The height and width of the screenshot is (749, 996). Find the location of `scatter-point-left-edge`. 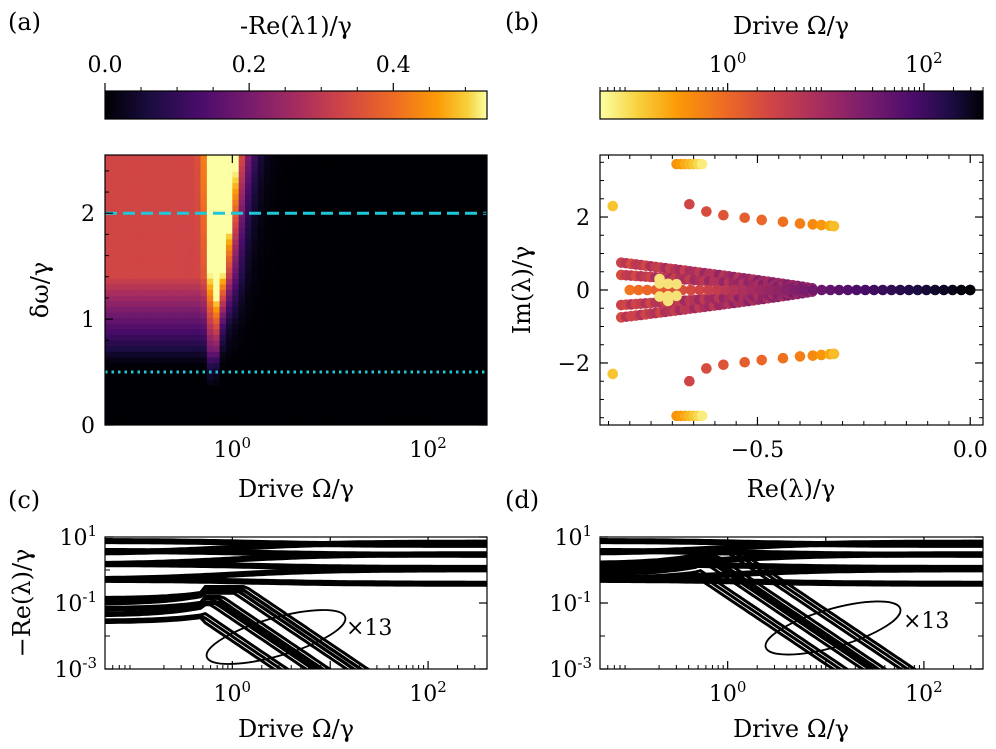

scatter-point-left-edge is located at coordinates (613, 374).